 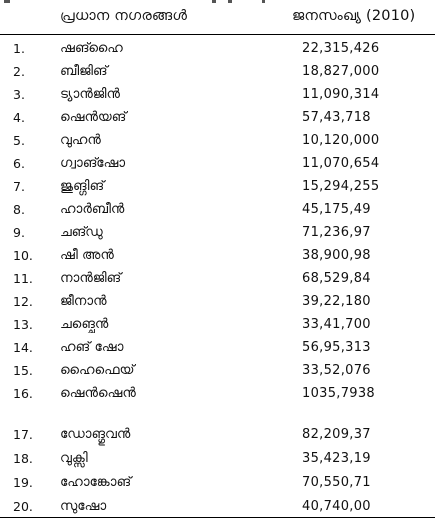 I want to click on row-number: 8., so click(x=19, y=209).